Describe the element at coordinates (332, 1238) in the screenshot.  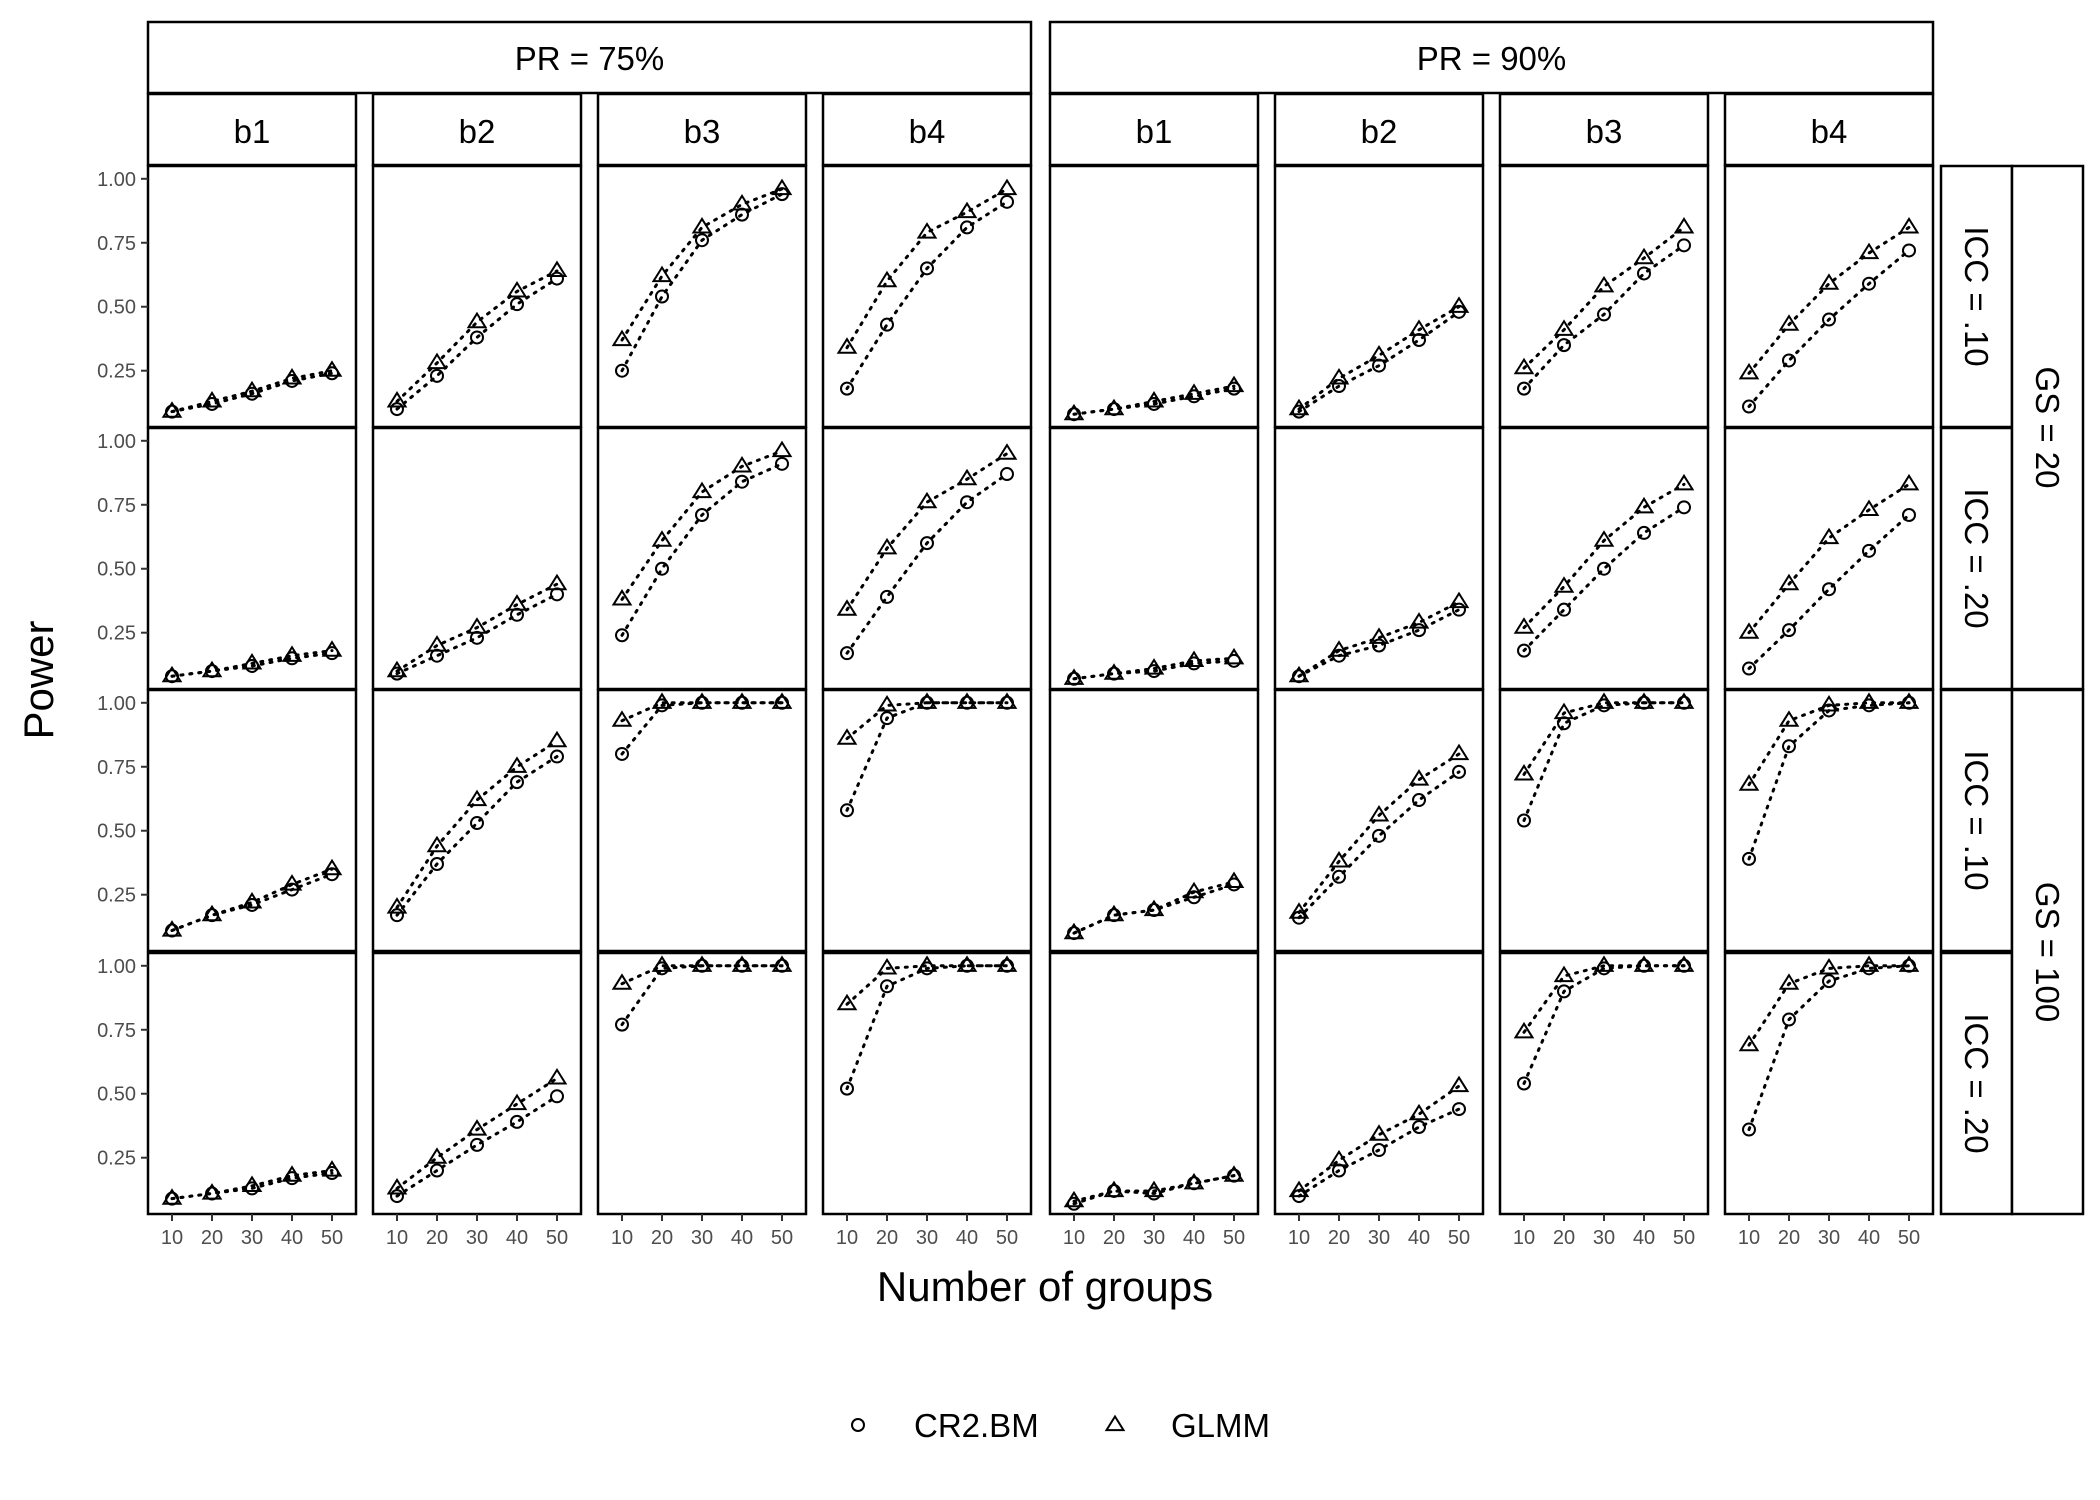
I see `x-tick-label: 50` at that location.